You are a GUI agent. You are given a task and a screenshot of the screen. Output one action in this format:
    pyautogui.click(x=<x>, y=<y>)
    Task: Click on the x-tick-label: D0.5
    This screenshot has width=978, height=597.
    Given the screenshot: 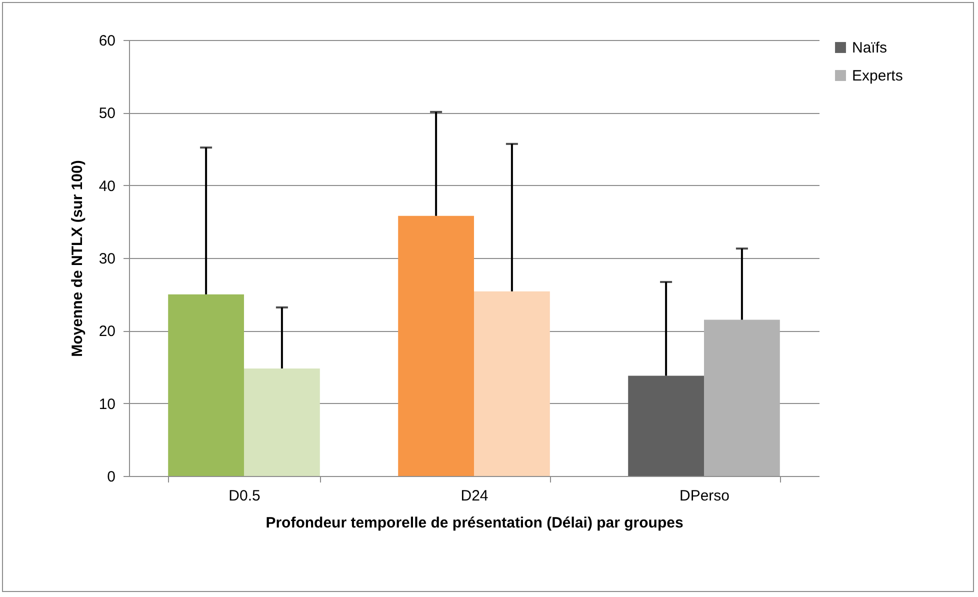 What is the action you would take?
    pyautogui.click(x=244, y=496)
    